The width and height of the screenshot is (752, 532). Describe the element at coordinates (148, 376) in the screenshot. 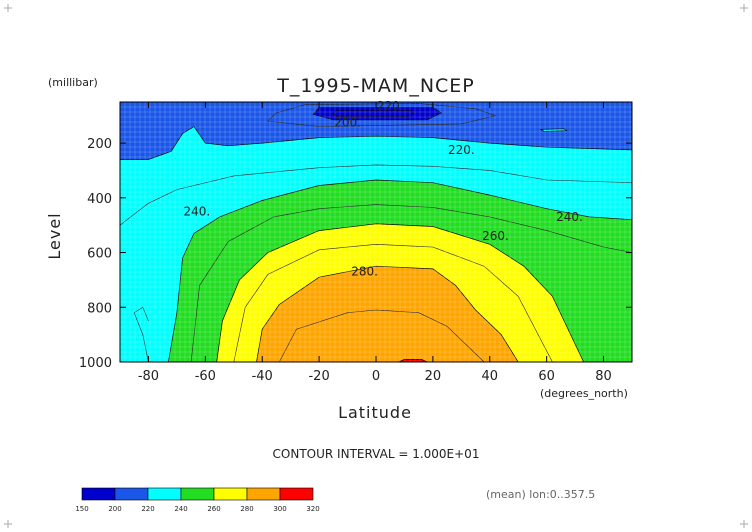

I see `x-tick-label: -80` at that location.